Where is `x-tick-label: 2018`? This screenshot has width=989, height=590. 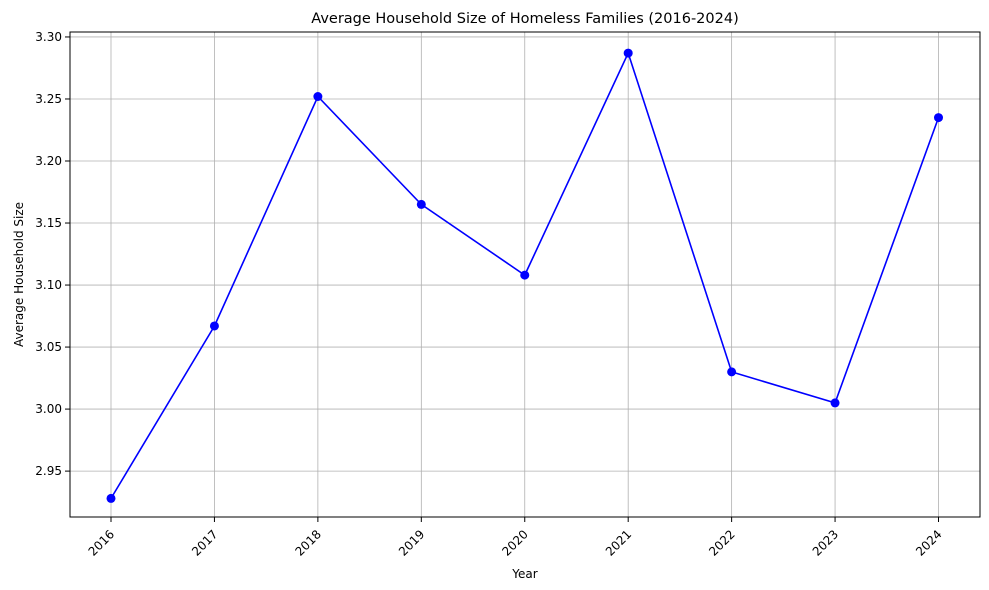
x-tick-label: 2018 is located at coordinates (307, 542).